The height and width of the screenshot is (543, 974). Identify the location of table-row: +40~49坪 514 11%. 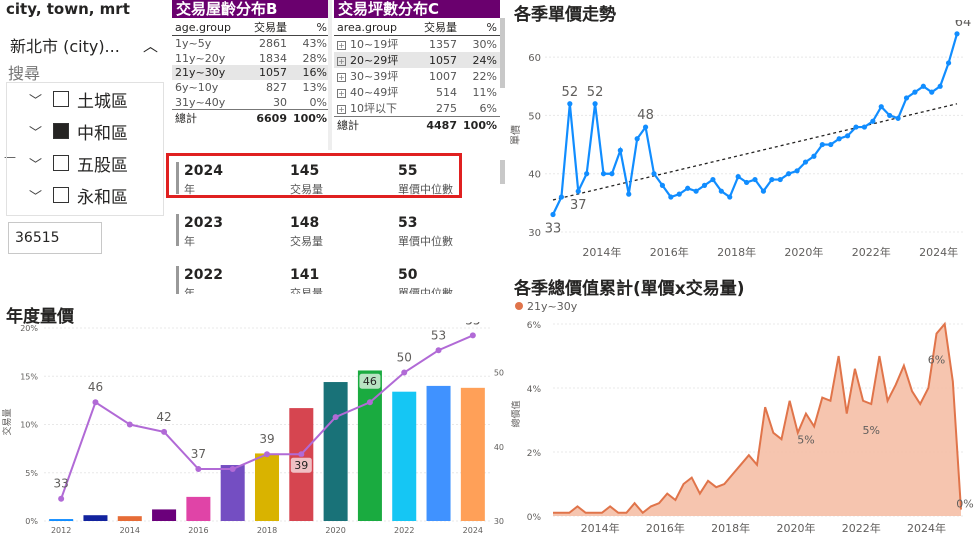
(417, 92).